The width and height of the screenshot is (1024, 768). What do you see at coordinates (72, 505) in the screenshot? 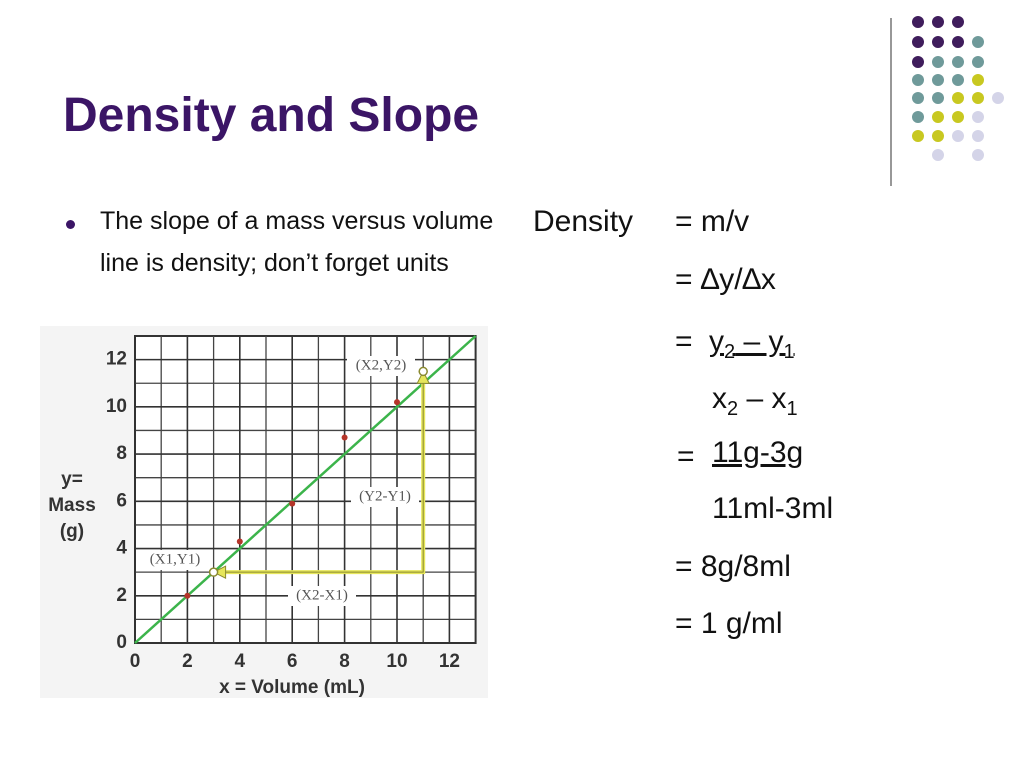
I see `y-axis-label: Mass` at bounding box center [72, 505].